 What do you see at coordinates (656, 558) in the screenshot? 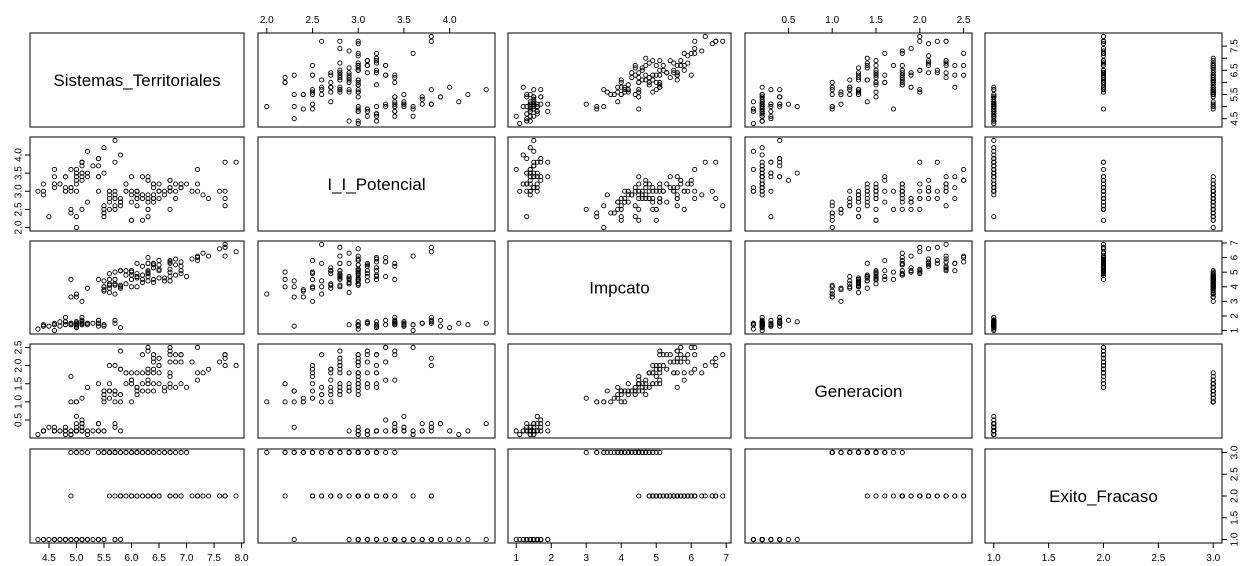
I see `x-tick-label: 5` at bounding box center [656, 558].